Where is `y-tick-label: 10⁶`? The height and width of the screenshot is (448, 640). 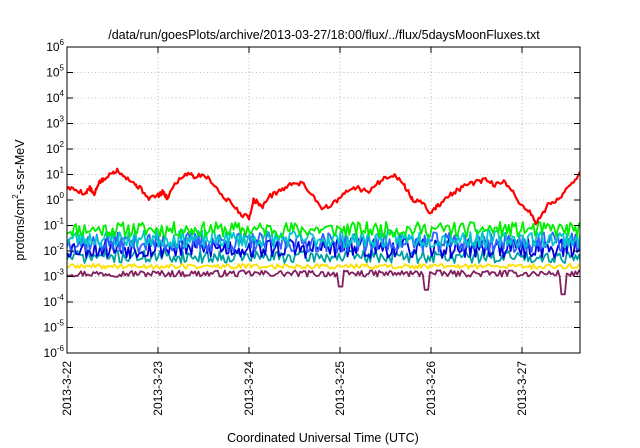
y-tick-label: 10⁶ is located at coordinates (55, 46).